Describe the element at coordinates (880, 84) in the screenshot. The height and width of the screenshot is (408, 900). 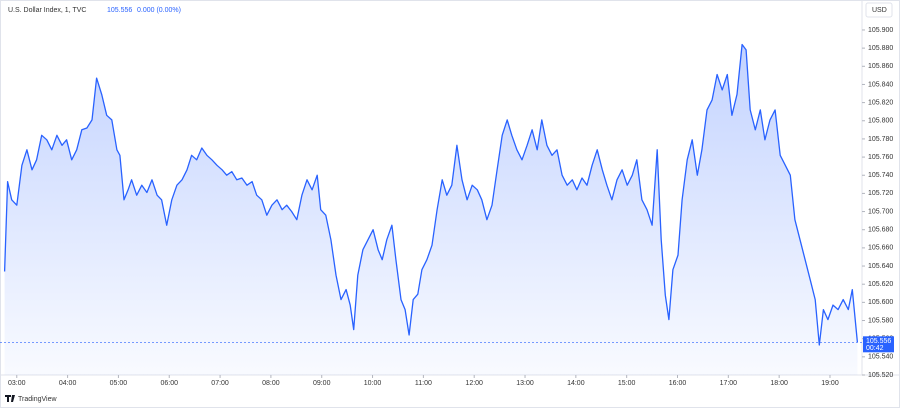
I see `y-tick-label: 105.840` at that location.